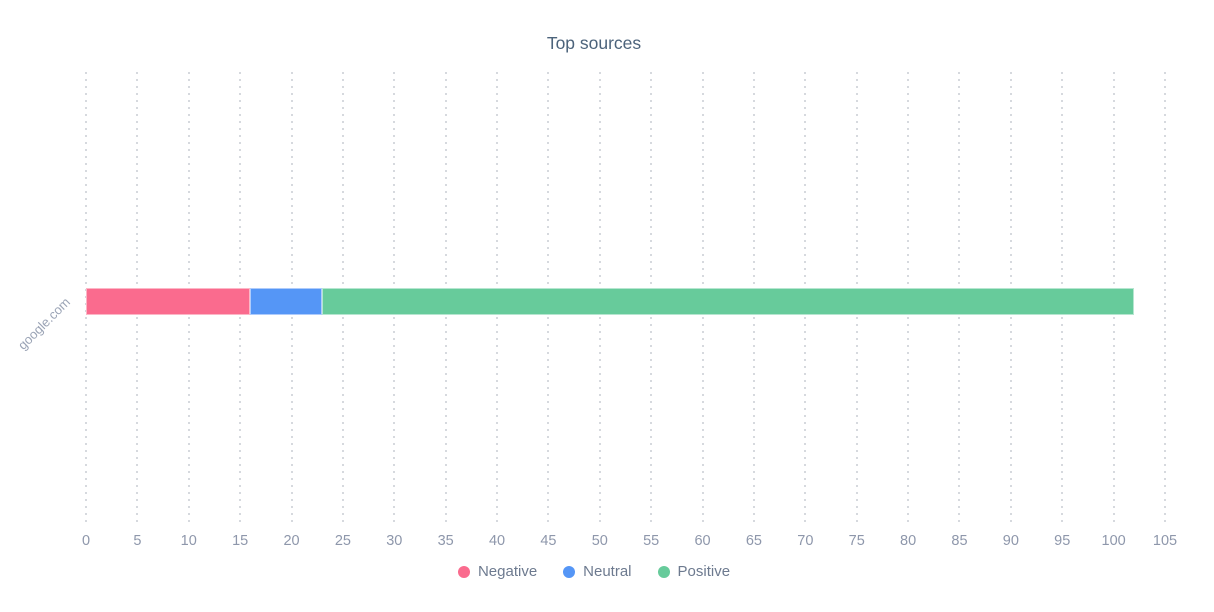  What do you see at coordinates (594, 43) in the screenshot?
I see `chart-title: Top sources` at bounding box center [594, 43].